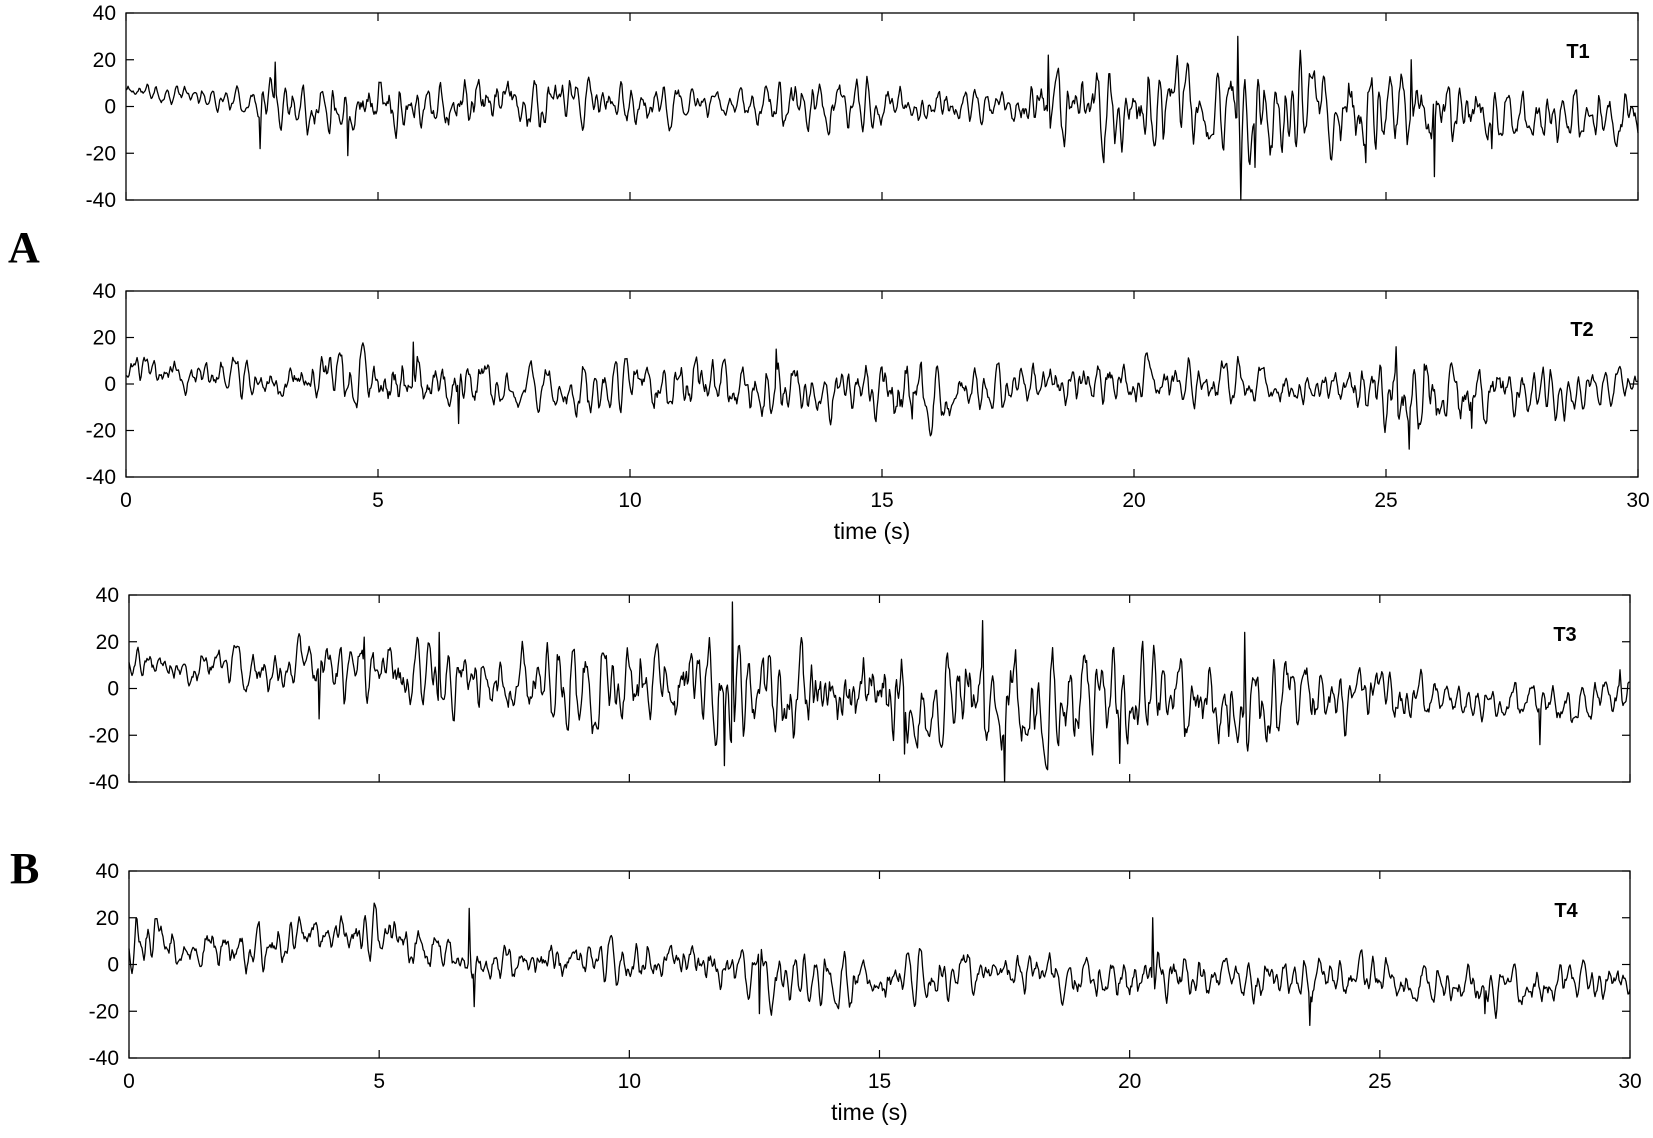 The image size is (1653, 1138). I want to click on trace-label: T1, so click(1577, 52).